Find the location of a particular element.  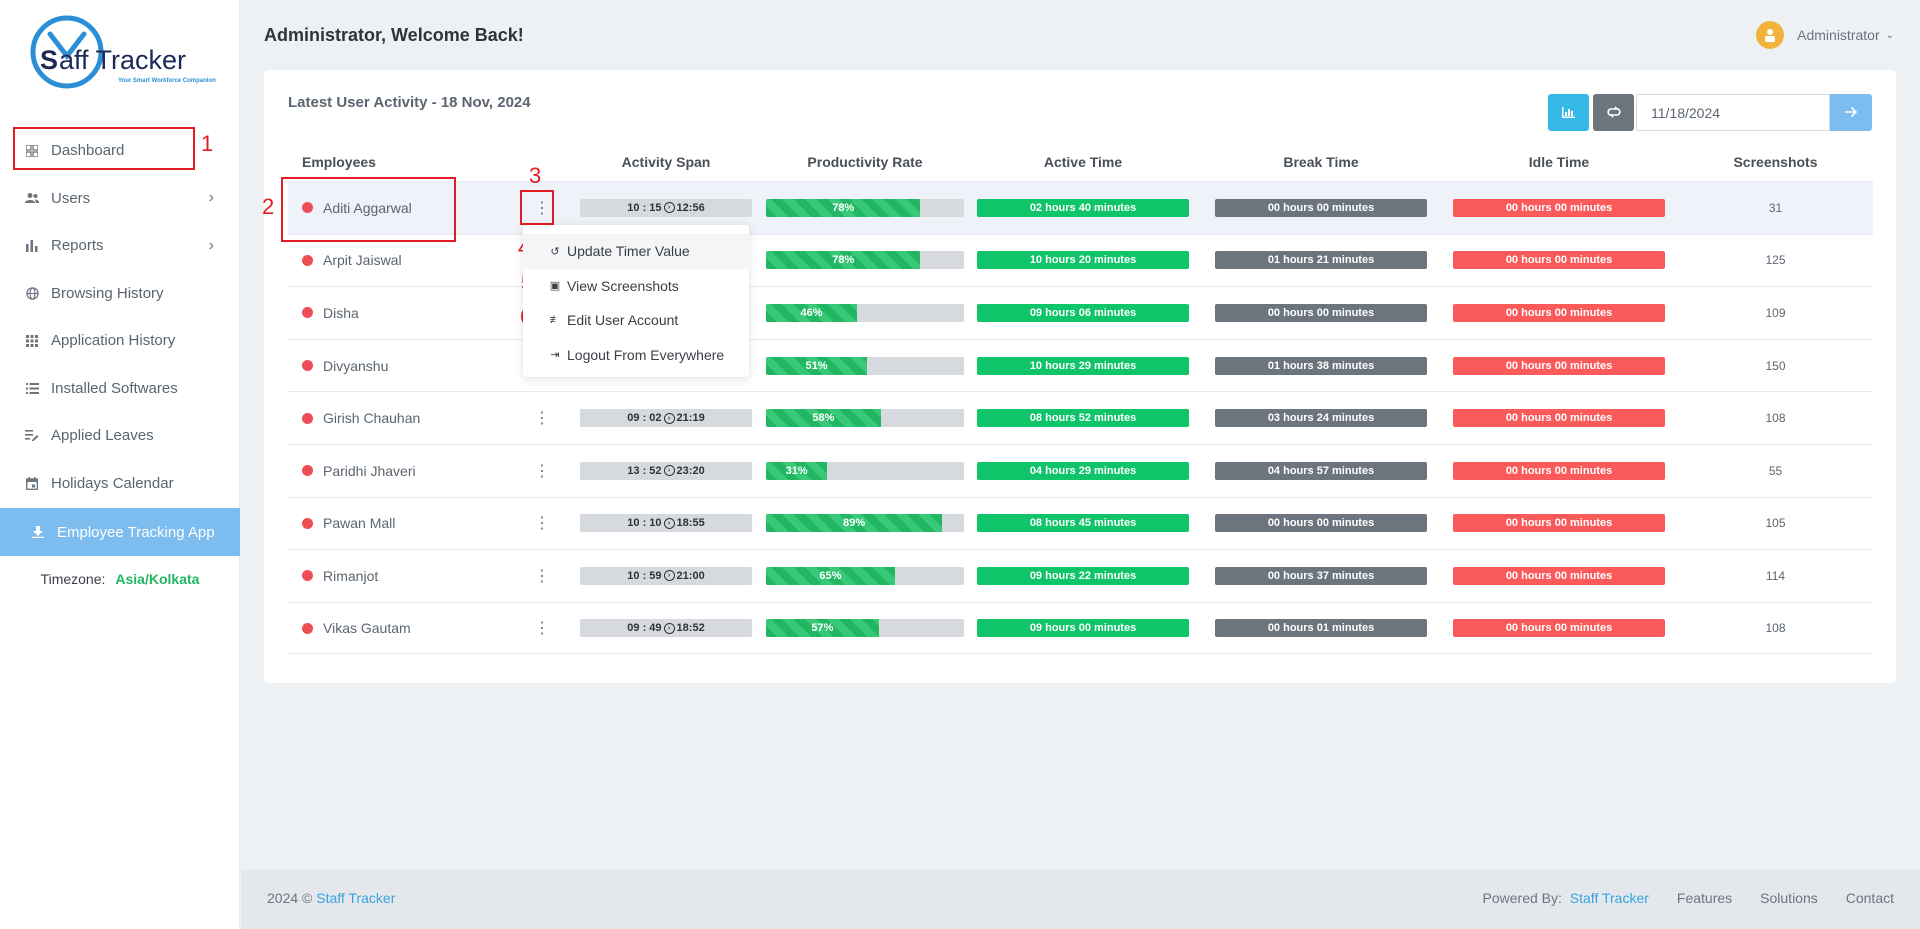

employee-cell: Girish Chauhan is located at coordinates (403, 418).